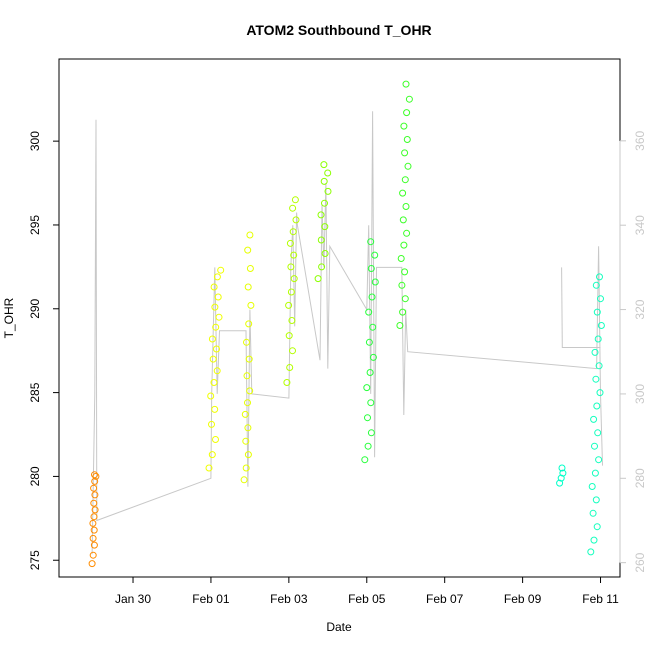 Image resolution: width=650 pixels, height=650 pixels. Describe the element at coordinates (367, 599) in the screenshot. I see `x-tick-label-3: Feb 05` at that location.